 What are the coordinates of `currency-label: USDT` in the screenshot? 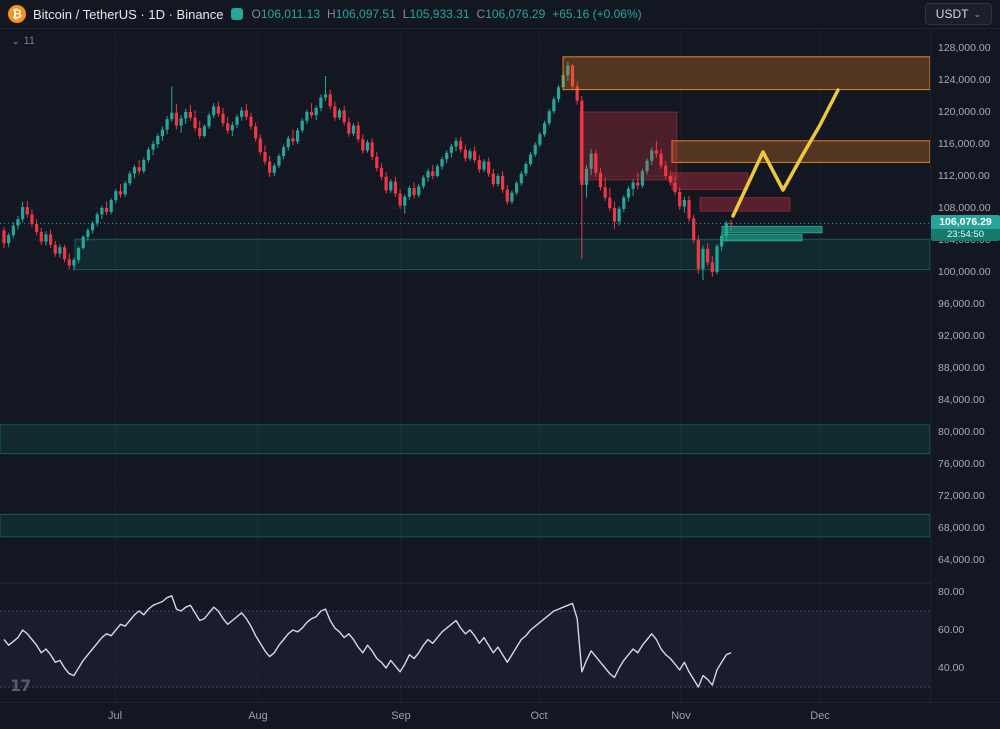 It's located at (952, 14).